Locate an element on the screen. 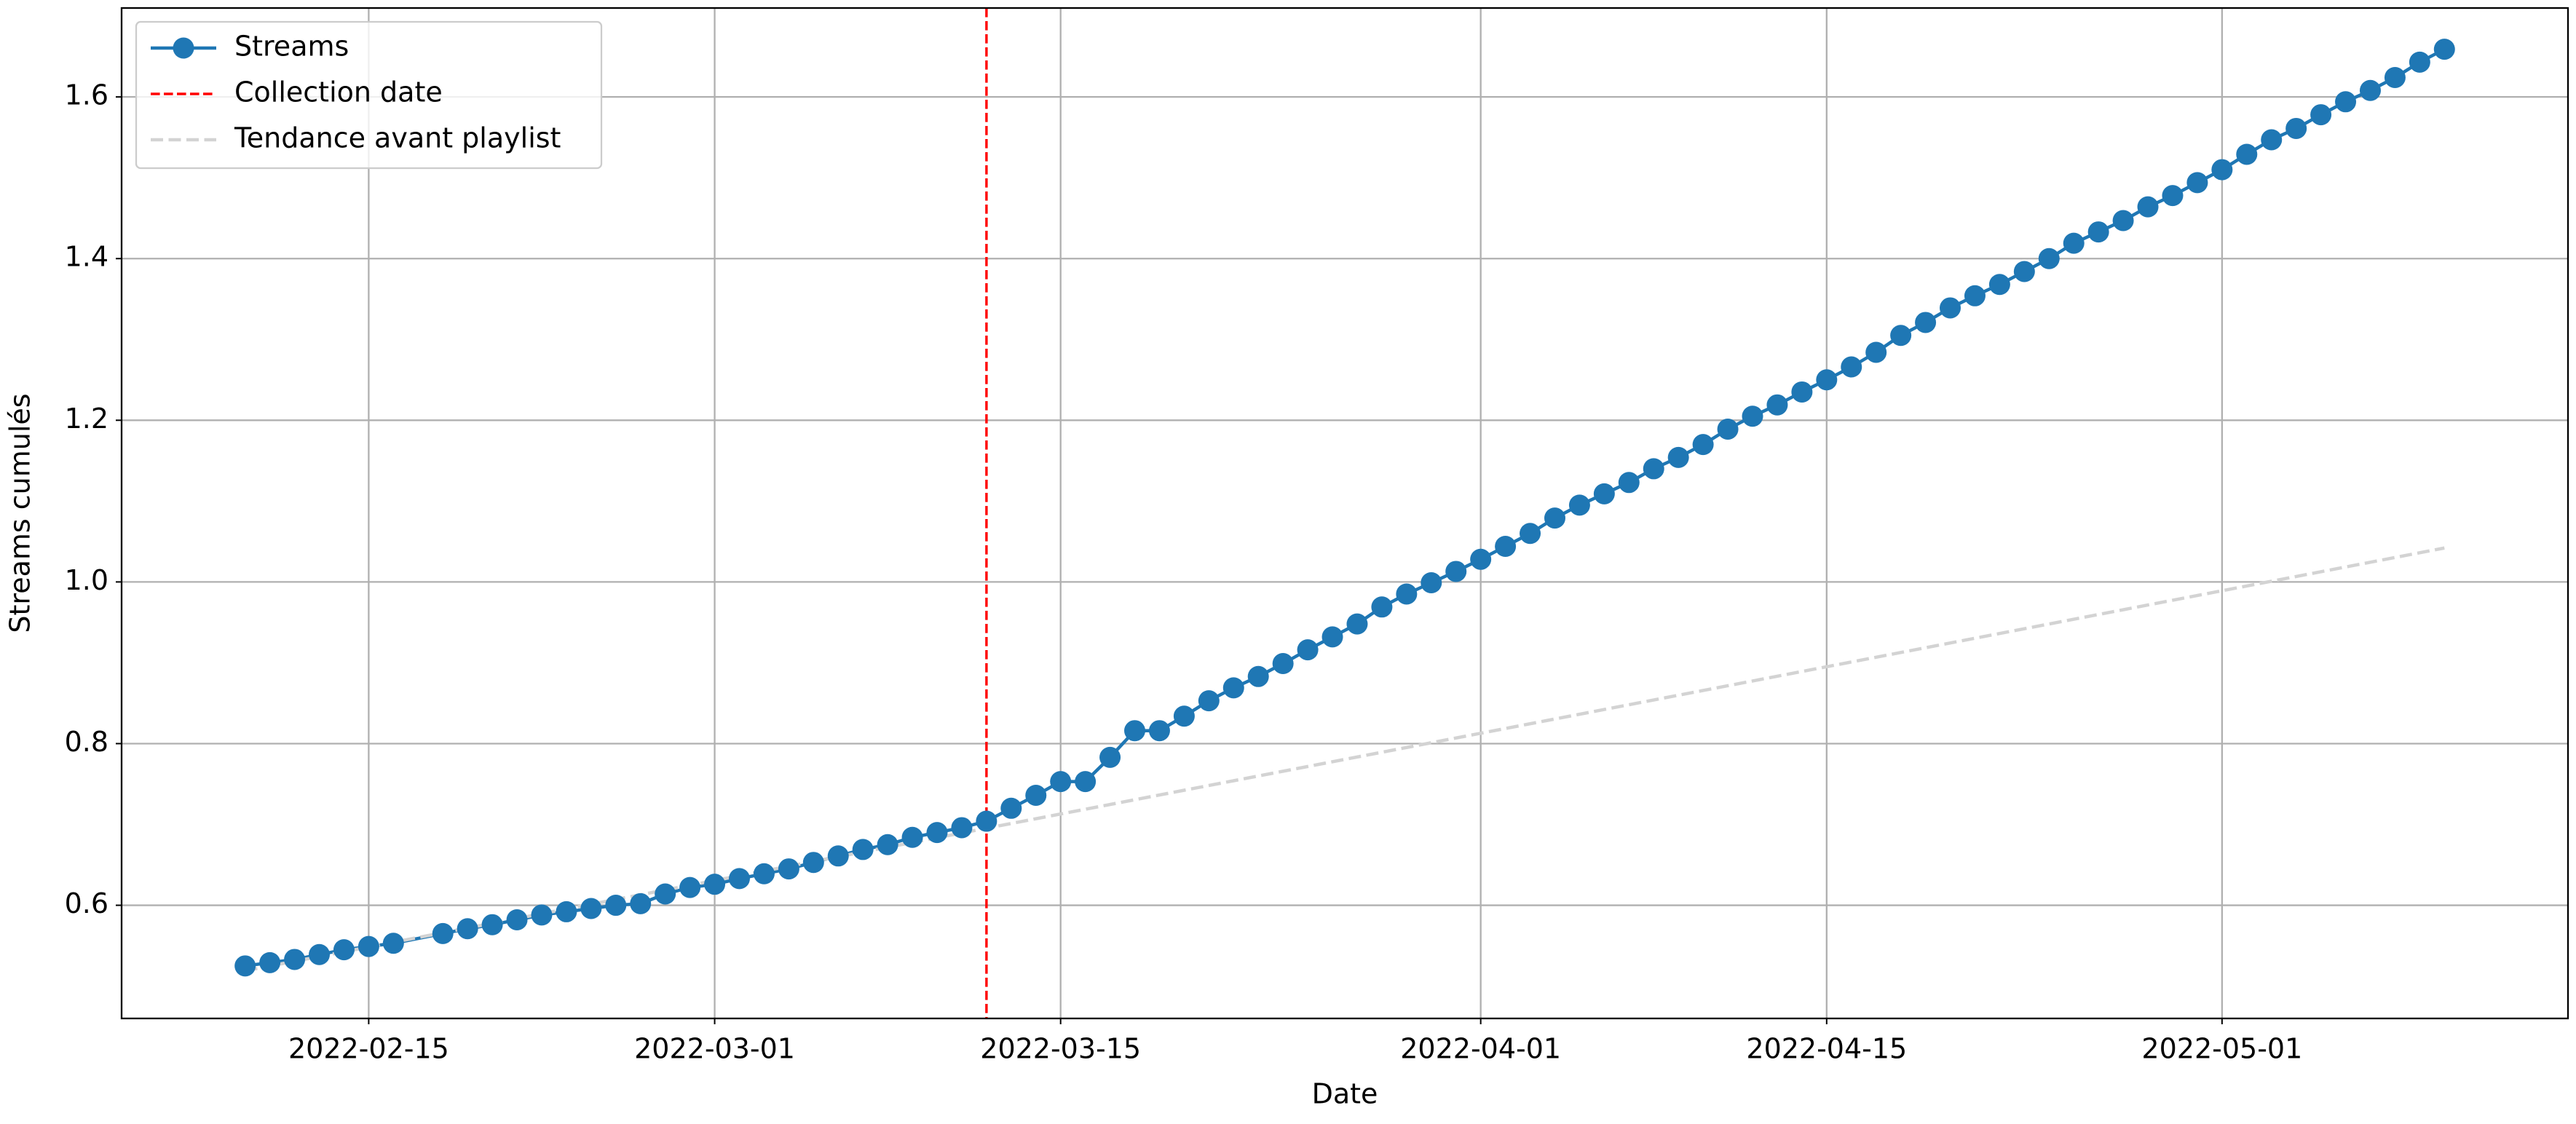 The height and width of the screenshot is (1124, 2576). y-tick-label: 0.8 is located at coordinates (87, 742).